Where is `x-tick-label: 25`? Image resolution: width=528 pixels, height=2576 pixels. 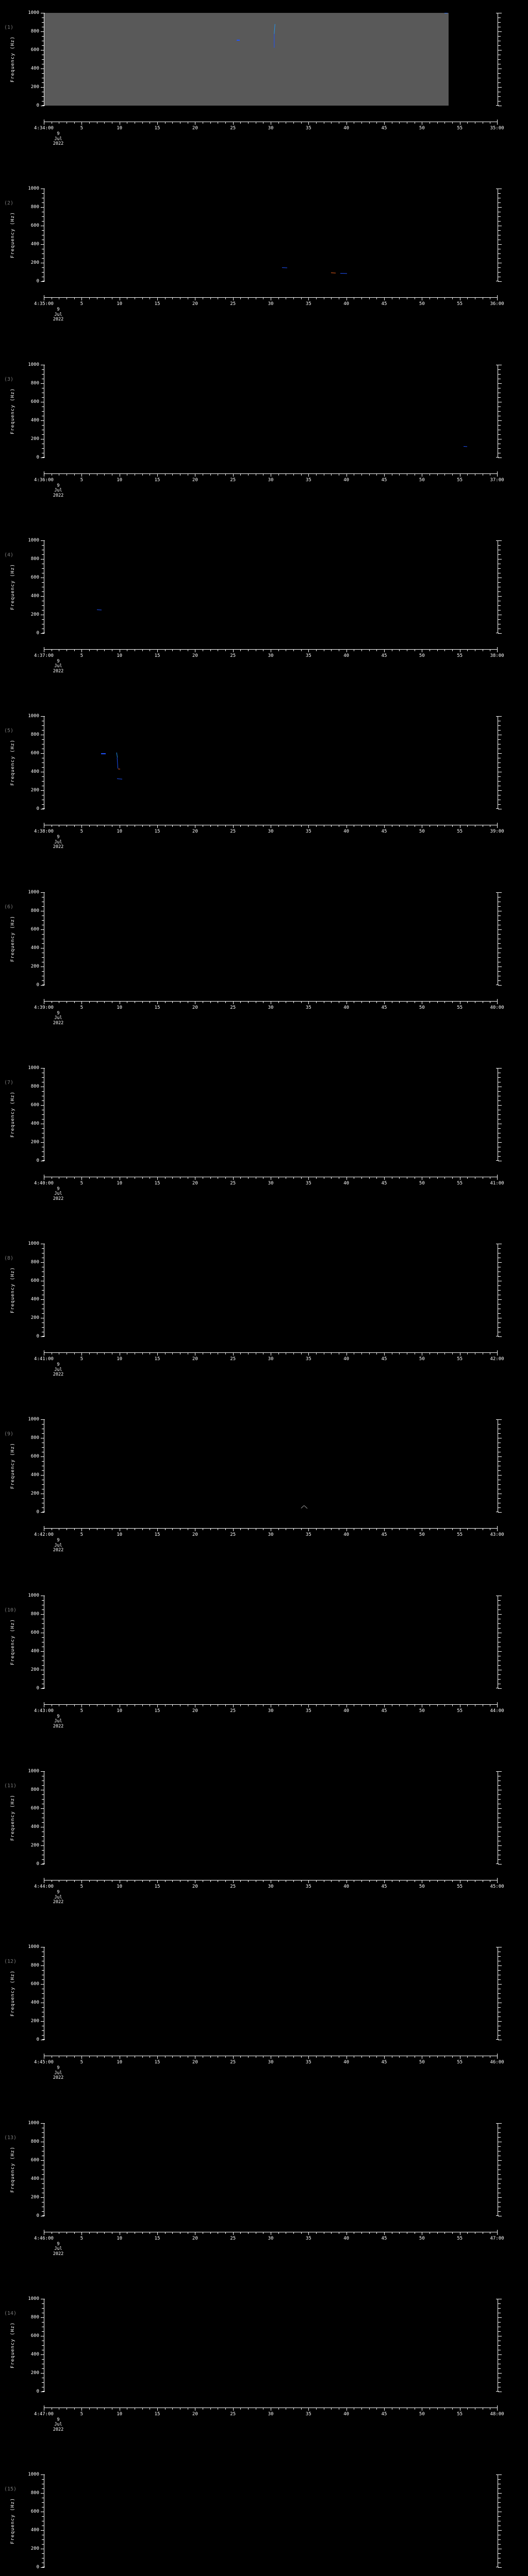
x-tick-label: 25 is located at coordinates (233, 304).